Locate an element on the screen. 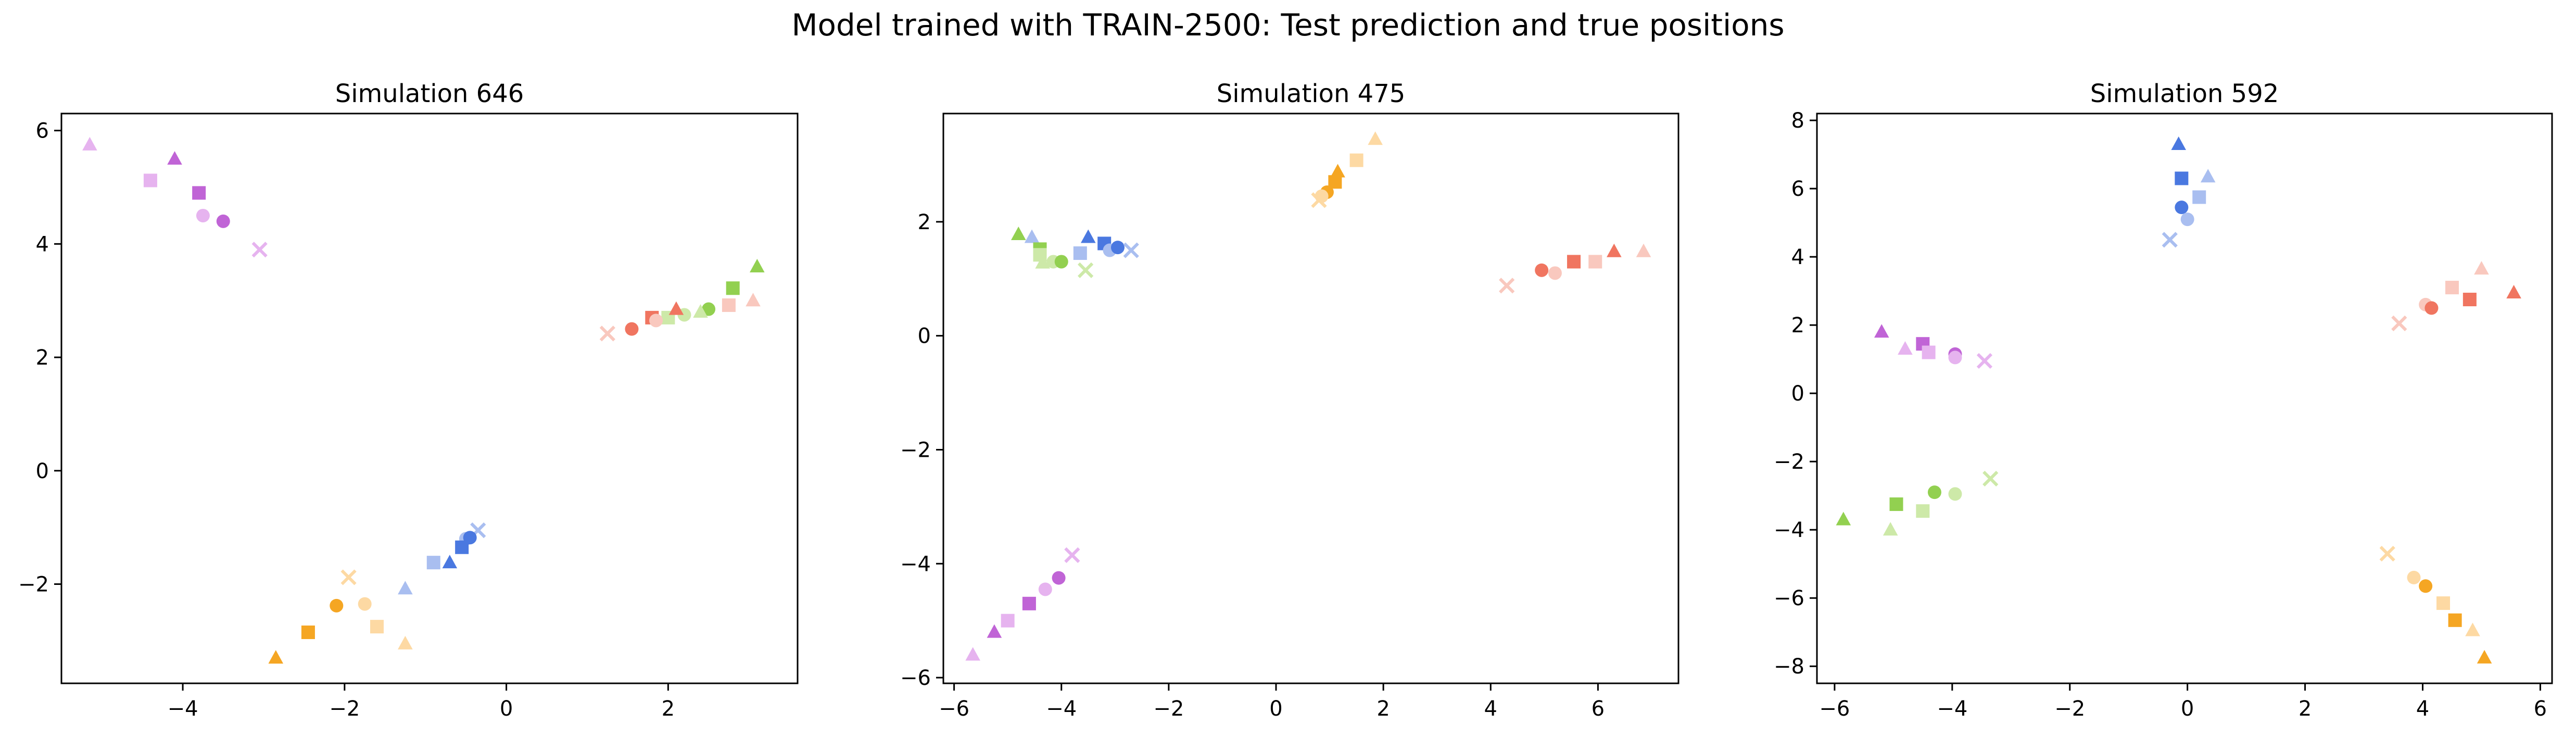 The height and width of the screenshot is (750, 2576). subplot-title: Simulation 592 is located at coordinates (2184, 93).